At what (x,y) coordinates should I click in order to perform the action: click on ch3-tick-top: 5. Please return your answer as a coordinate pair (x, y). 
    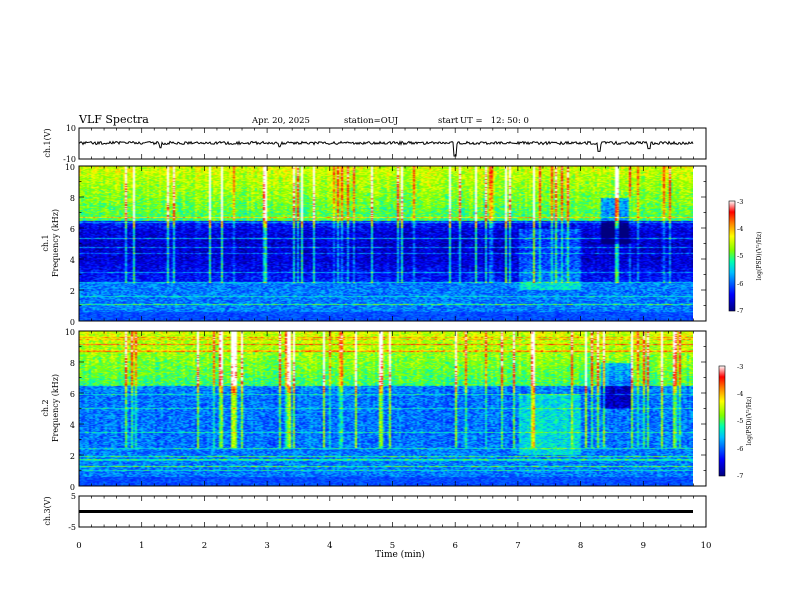
    Looking at the image, I should click on (73, 496).